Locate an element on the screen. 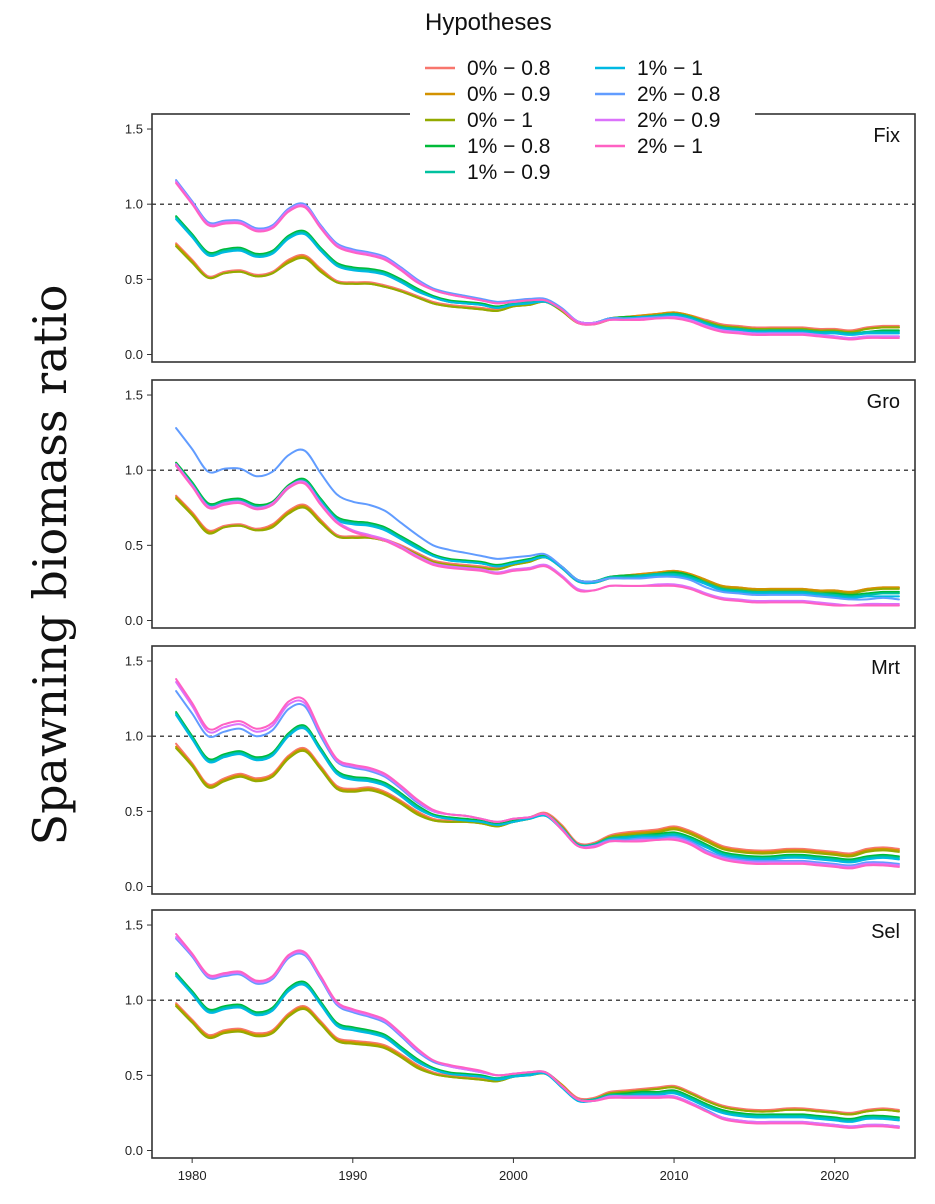 Image resolution: width=935 pixels, height=1204 pixels. y-axis-label: Spawning biomass ratio is located at coordinates (50, 565).